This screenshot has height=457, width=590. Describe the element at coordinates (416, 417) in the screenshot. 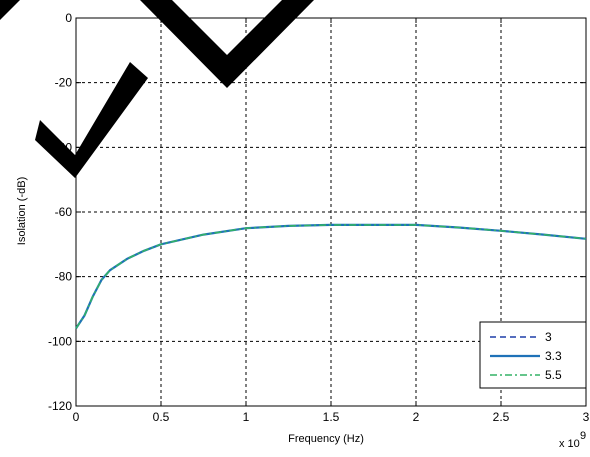

I see `x-tick-label: 2` at that location.